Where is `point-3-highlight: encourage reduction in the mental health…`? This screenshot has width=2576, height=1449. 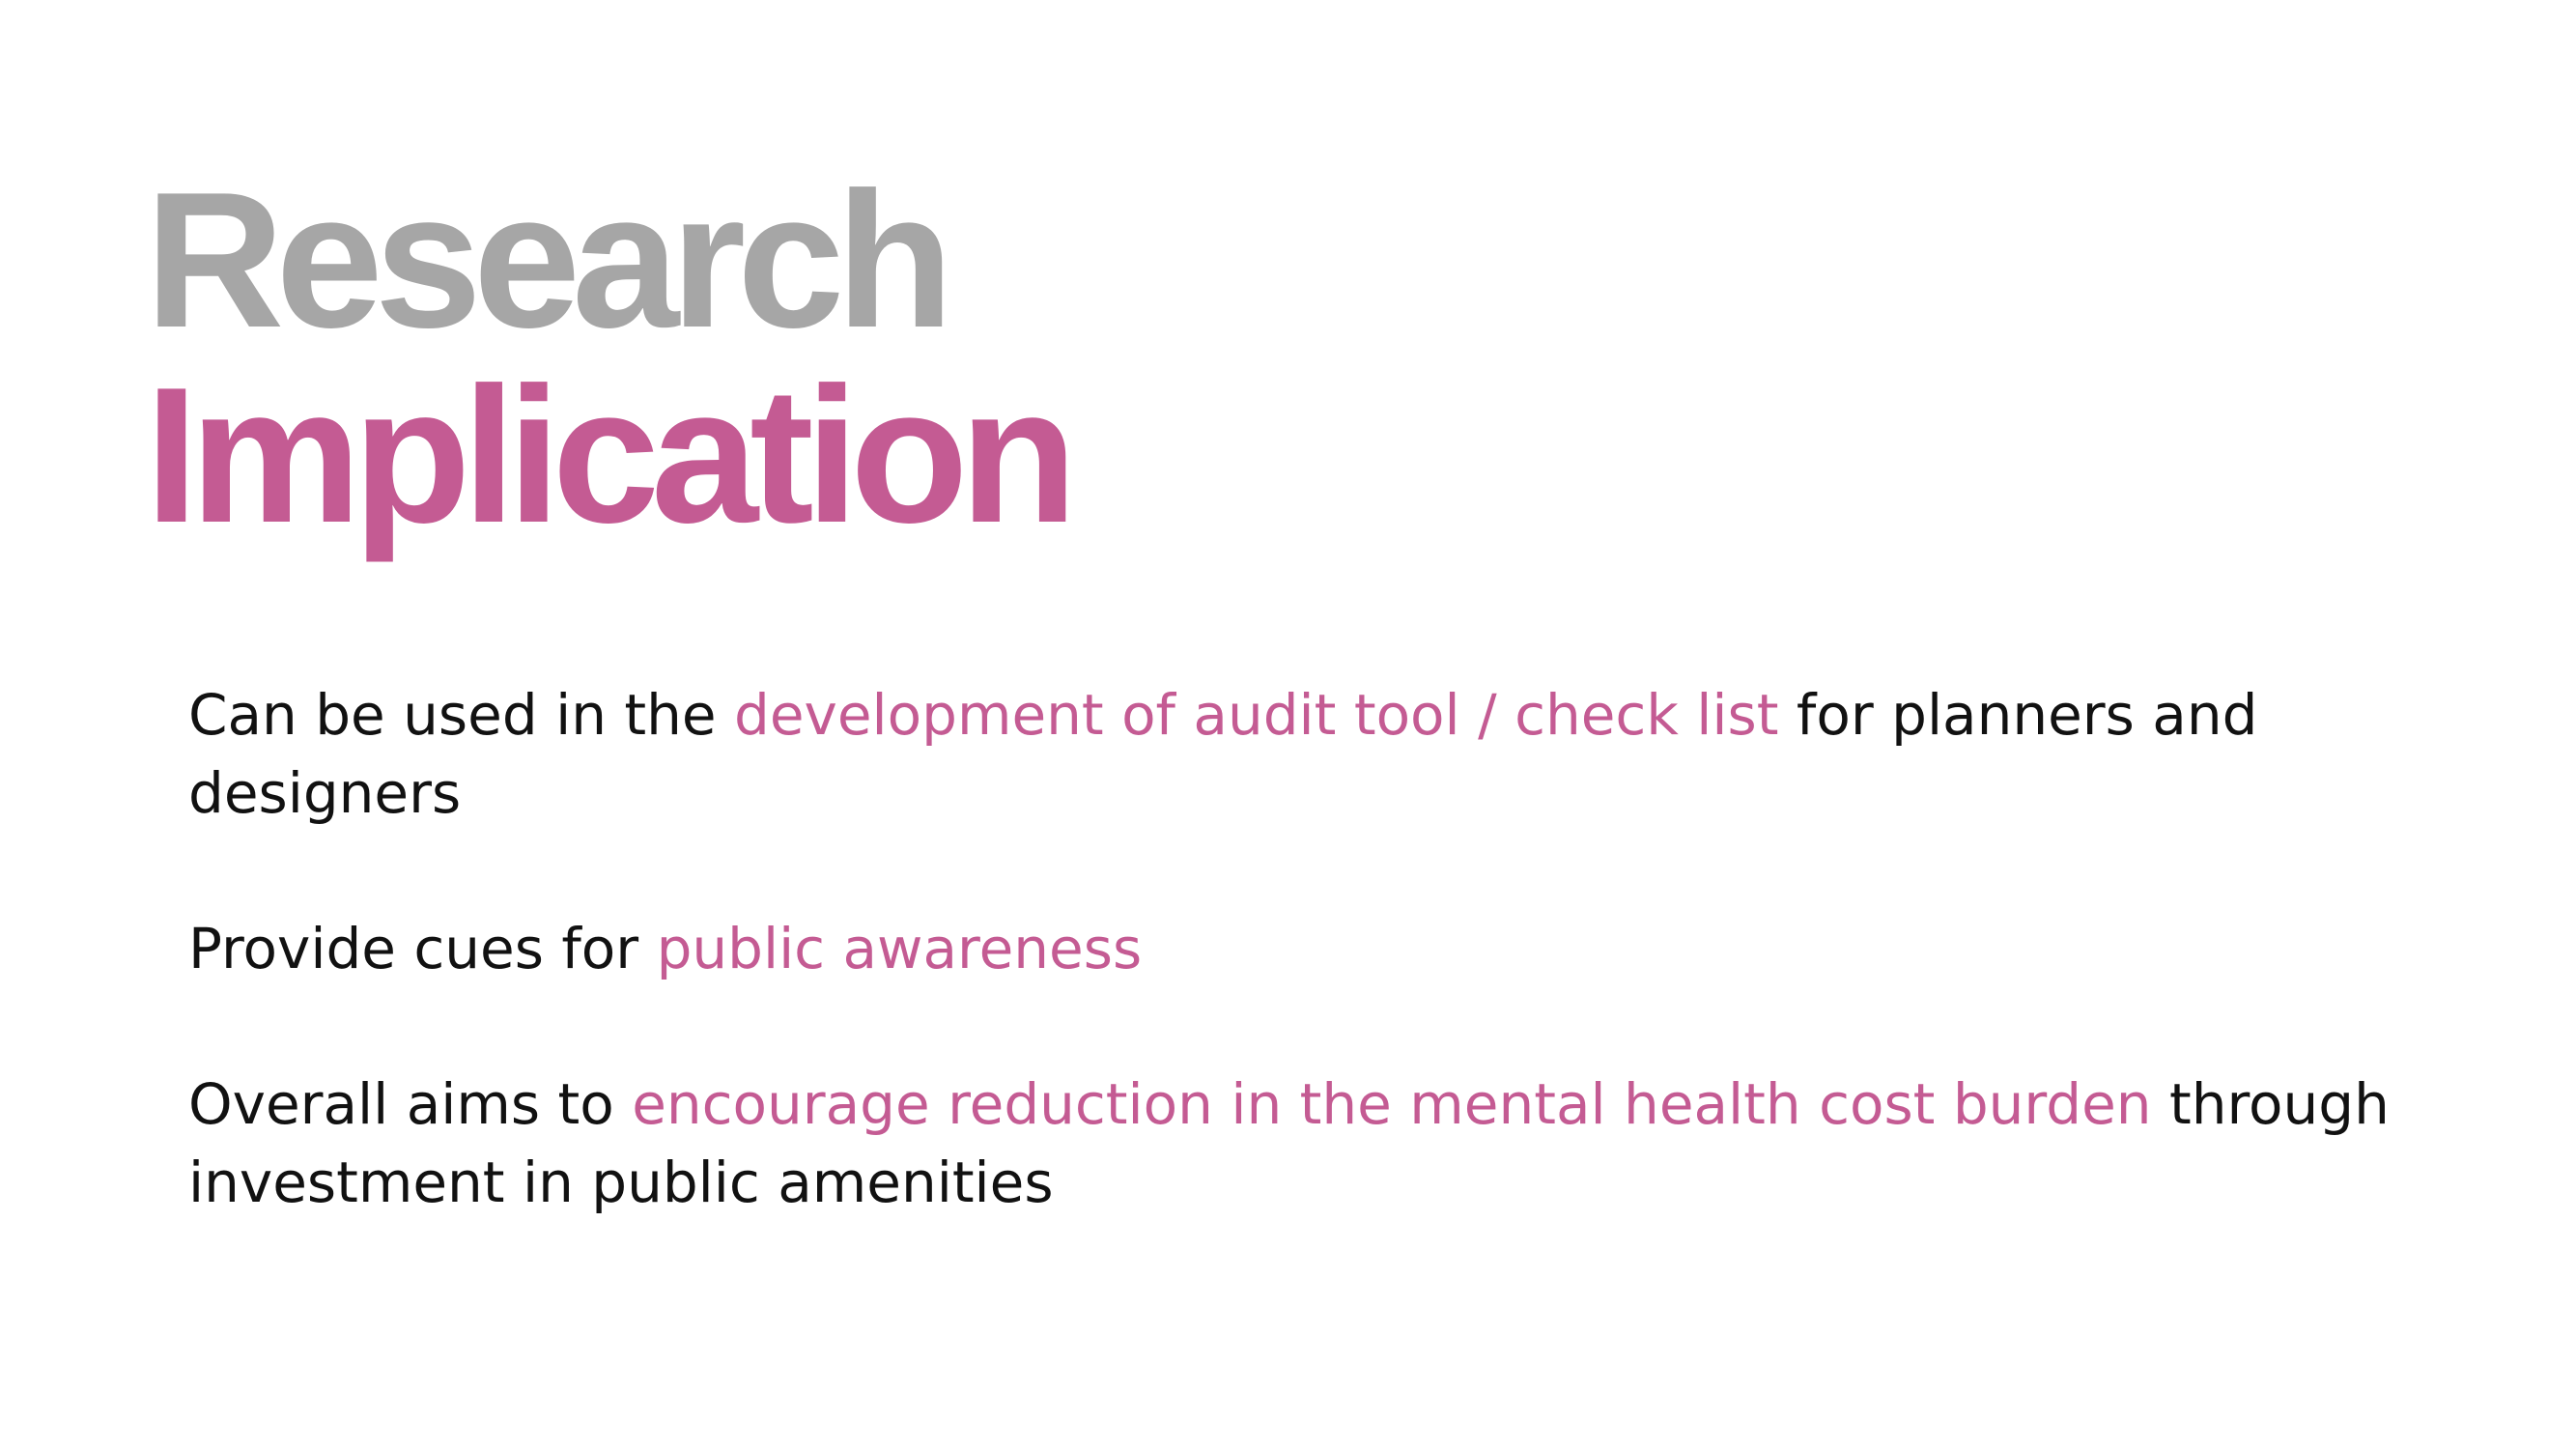
point-3-highlight: encourage reduction in the mental health… is located at coordinates (1392, 1104).